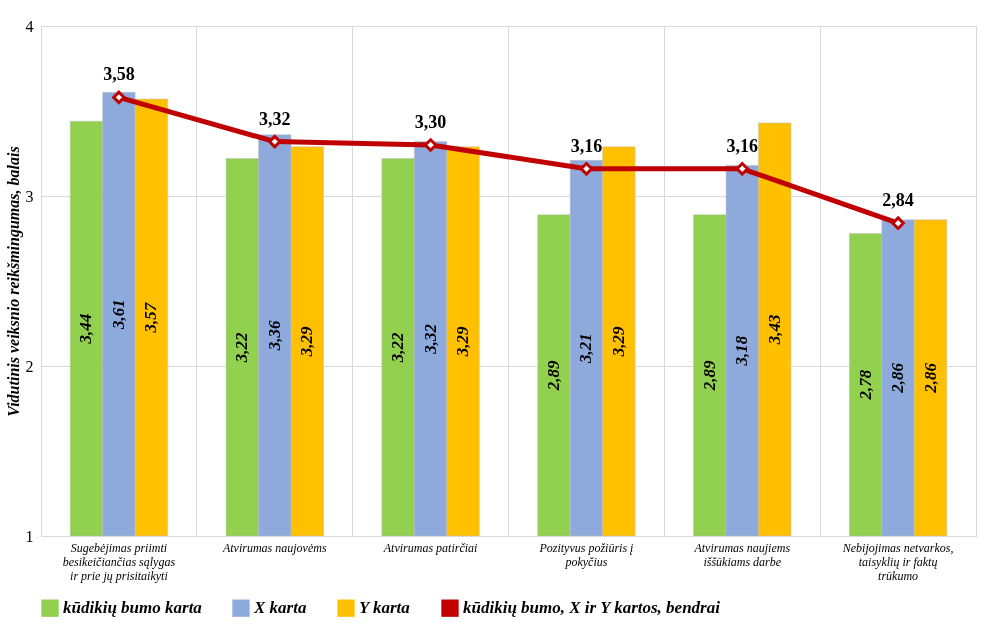  Describe the element at coordinates (29, 536) in the screenshot. I see `y-tick-label: 1` at that location.